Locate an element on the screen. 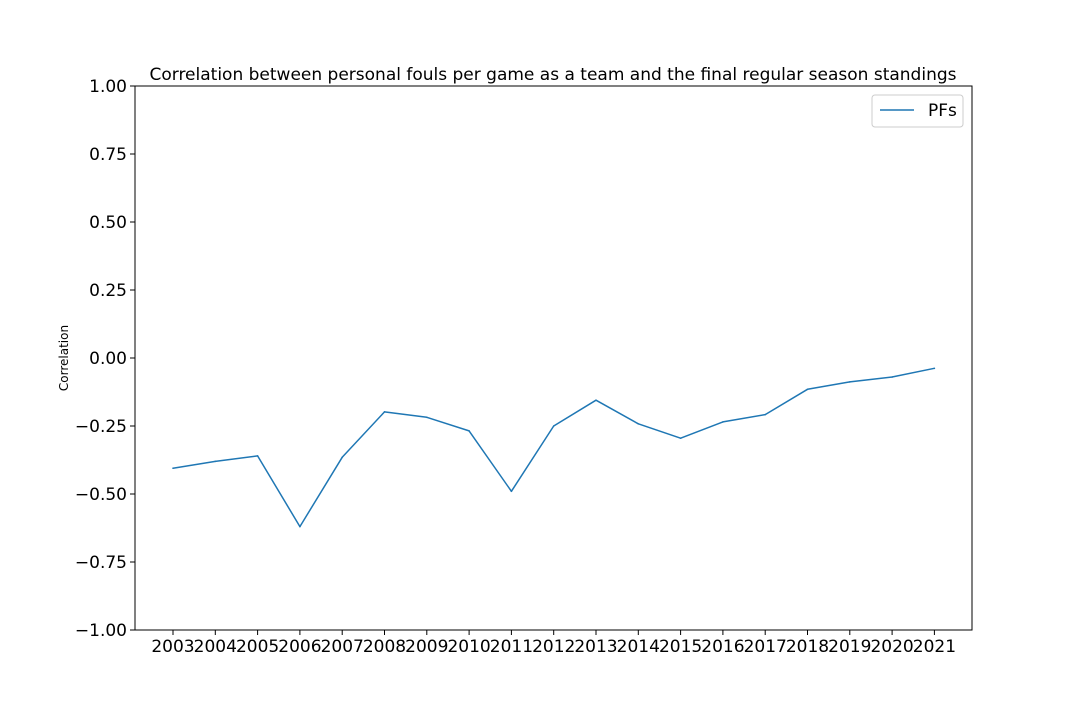 This screenshot has width=1080, height=720. x-tick-label: 2016 is located at coordinates (722, 647).